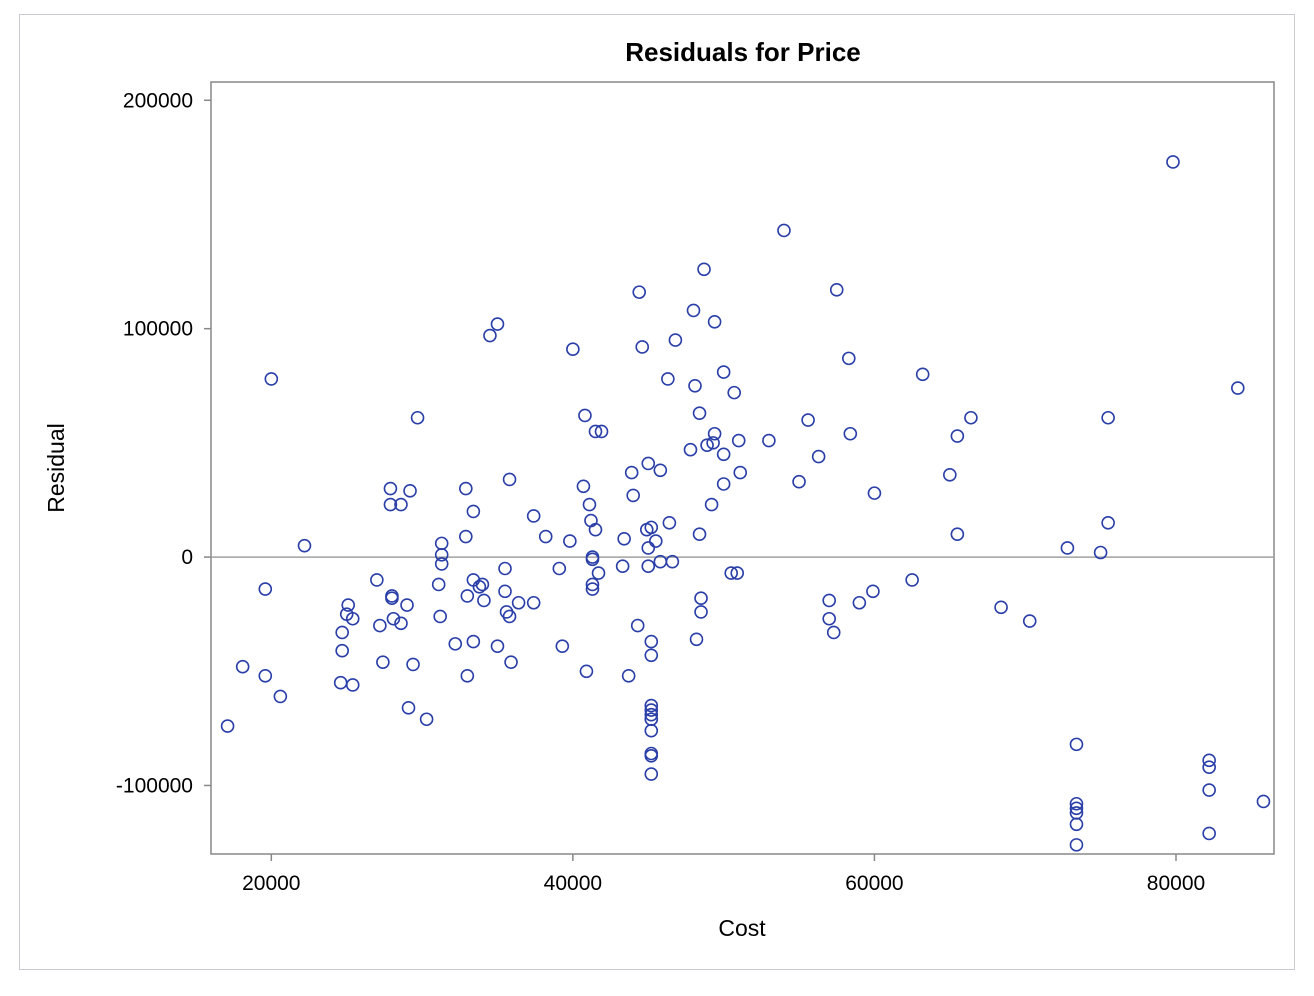  What do you see at coordinates (1176, 883) in the screenshot?
I see `x-tick-label: 80000` at bounding box center [1176, 883].